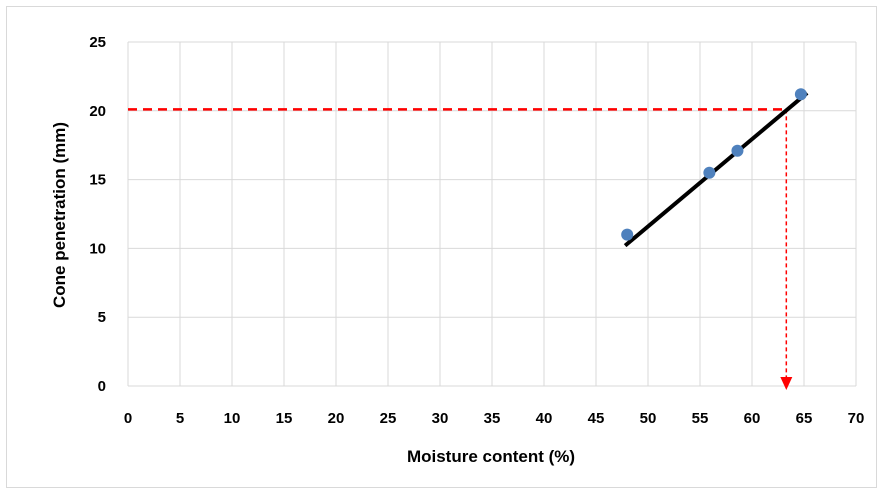  I want to click on y-tick-label: 20, so click(97, 111).